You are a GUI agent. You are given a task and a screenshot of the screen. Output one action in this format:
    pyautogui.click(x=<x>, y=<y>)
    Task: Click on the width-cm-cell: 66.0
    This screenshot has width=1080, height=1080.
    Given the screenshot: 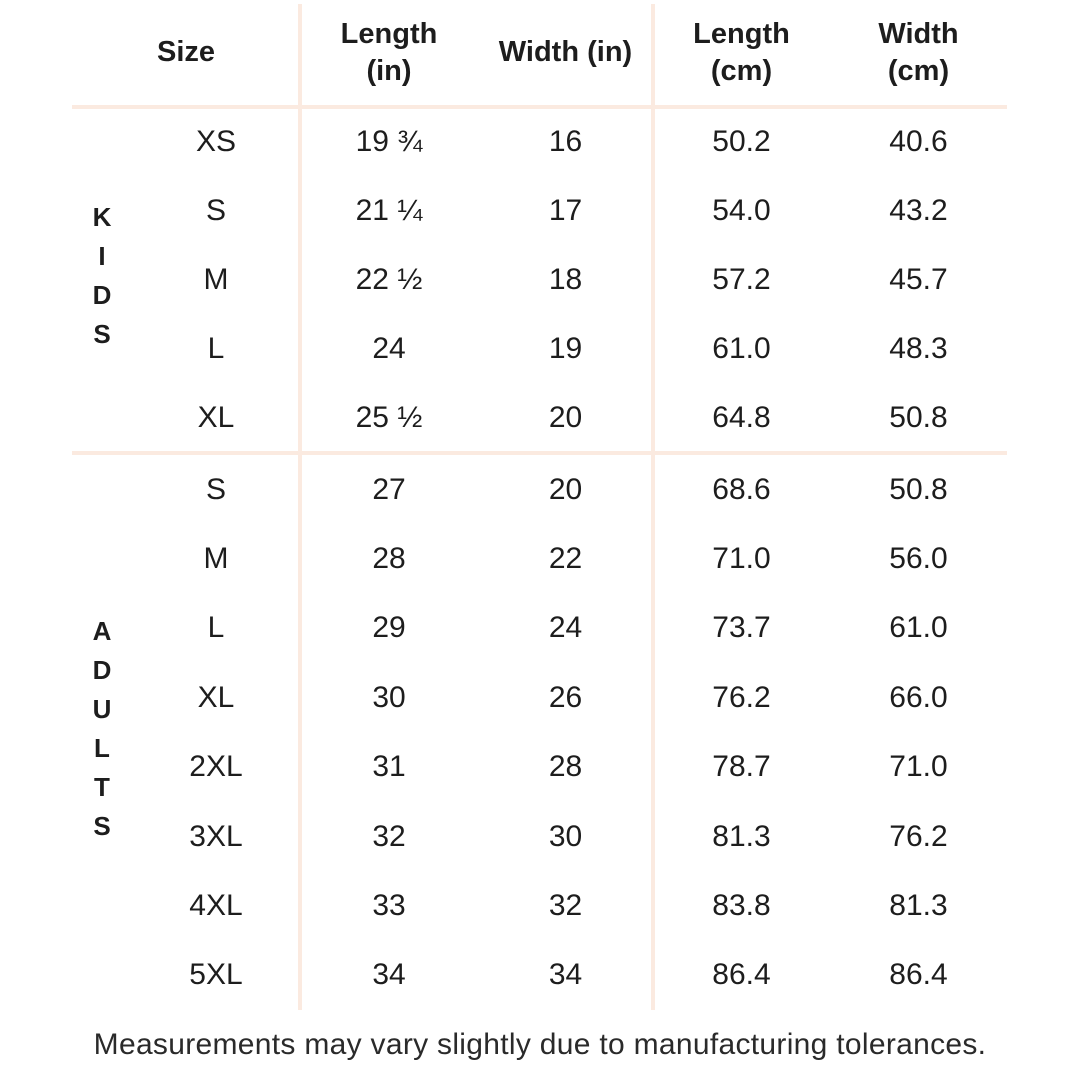 What is the action you would take?
    pyautogui.click(x=918, y=697)
    